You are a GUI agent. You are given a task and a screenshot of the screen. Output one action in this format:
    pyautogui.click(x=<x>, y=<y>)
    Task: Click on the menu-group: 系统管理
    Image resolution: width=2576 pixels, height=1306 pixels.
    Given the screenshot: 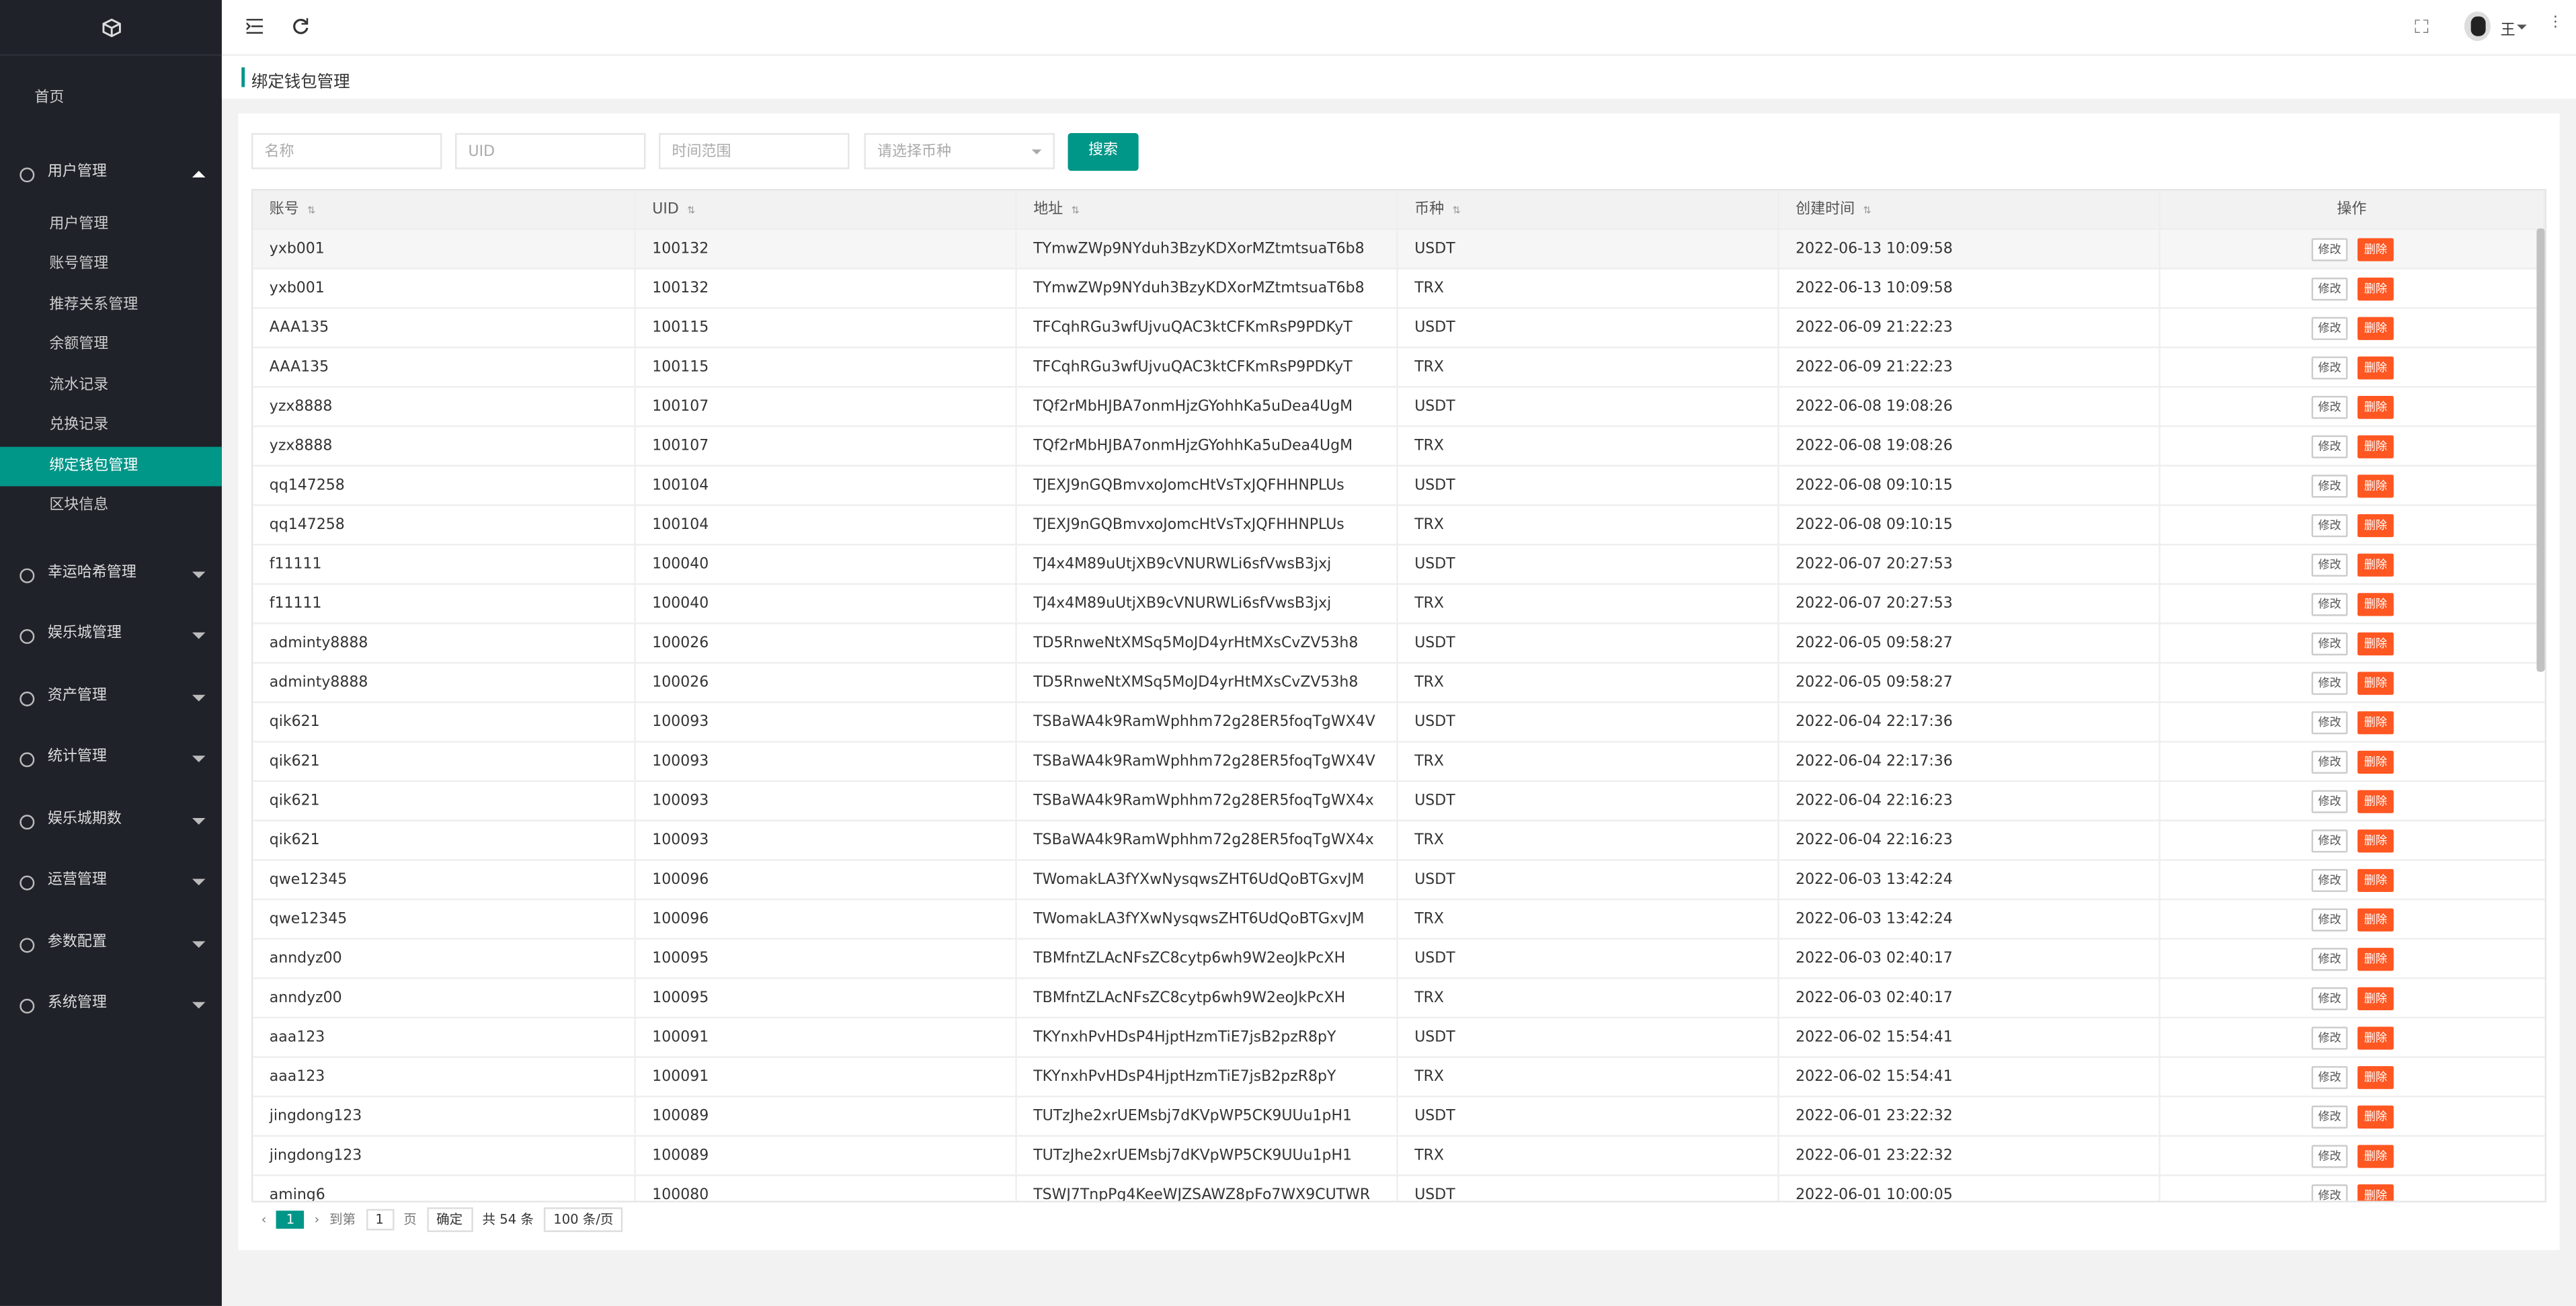 What is the action you would take?
    pyautogui.click(x=111, y=1005)
    